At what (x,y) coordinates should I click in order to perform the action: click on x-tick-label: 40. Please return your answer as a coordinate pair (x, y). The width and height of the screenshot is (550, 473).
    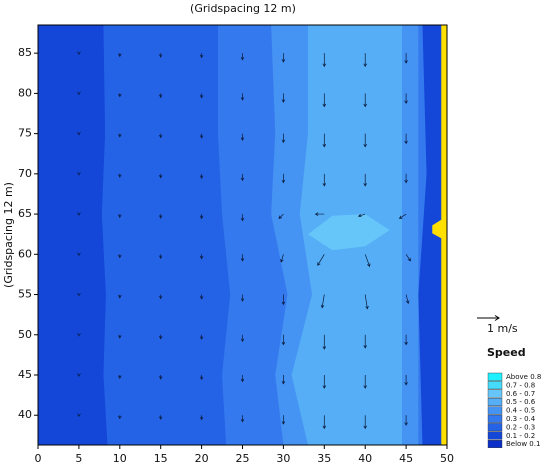
    Looking at the image, I should click on (365, 458).